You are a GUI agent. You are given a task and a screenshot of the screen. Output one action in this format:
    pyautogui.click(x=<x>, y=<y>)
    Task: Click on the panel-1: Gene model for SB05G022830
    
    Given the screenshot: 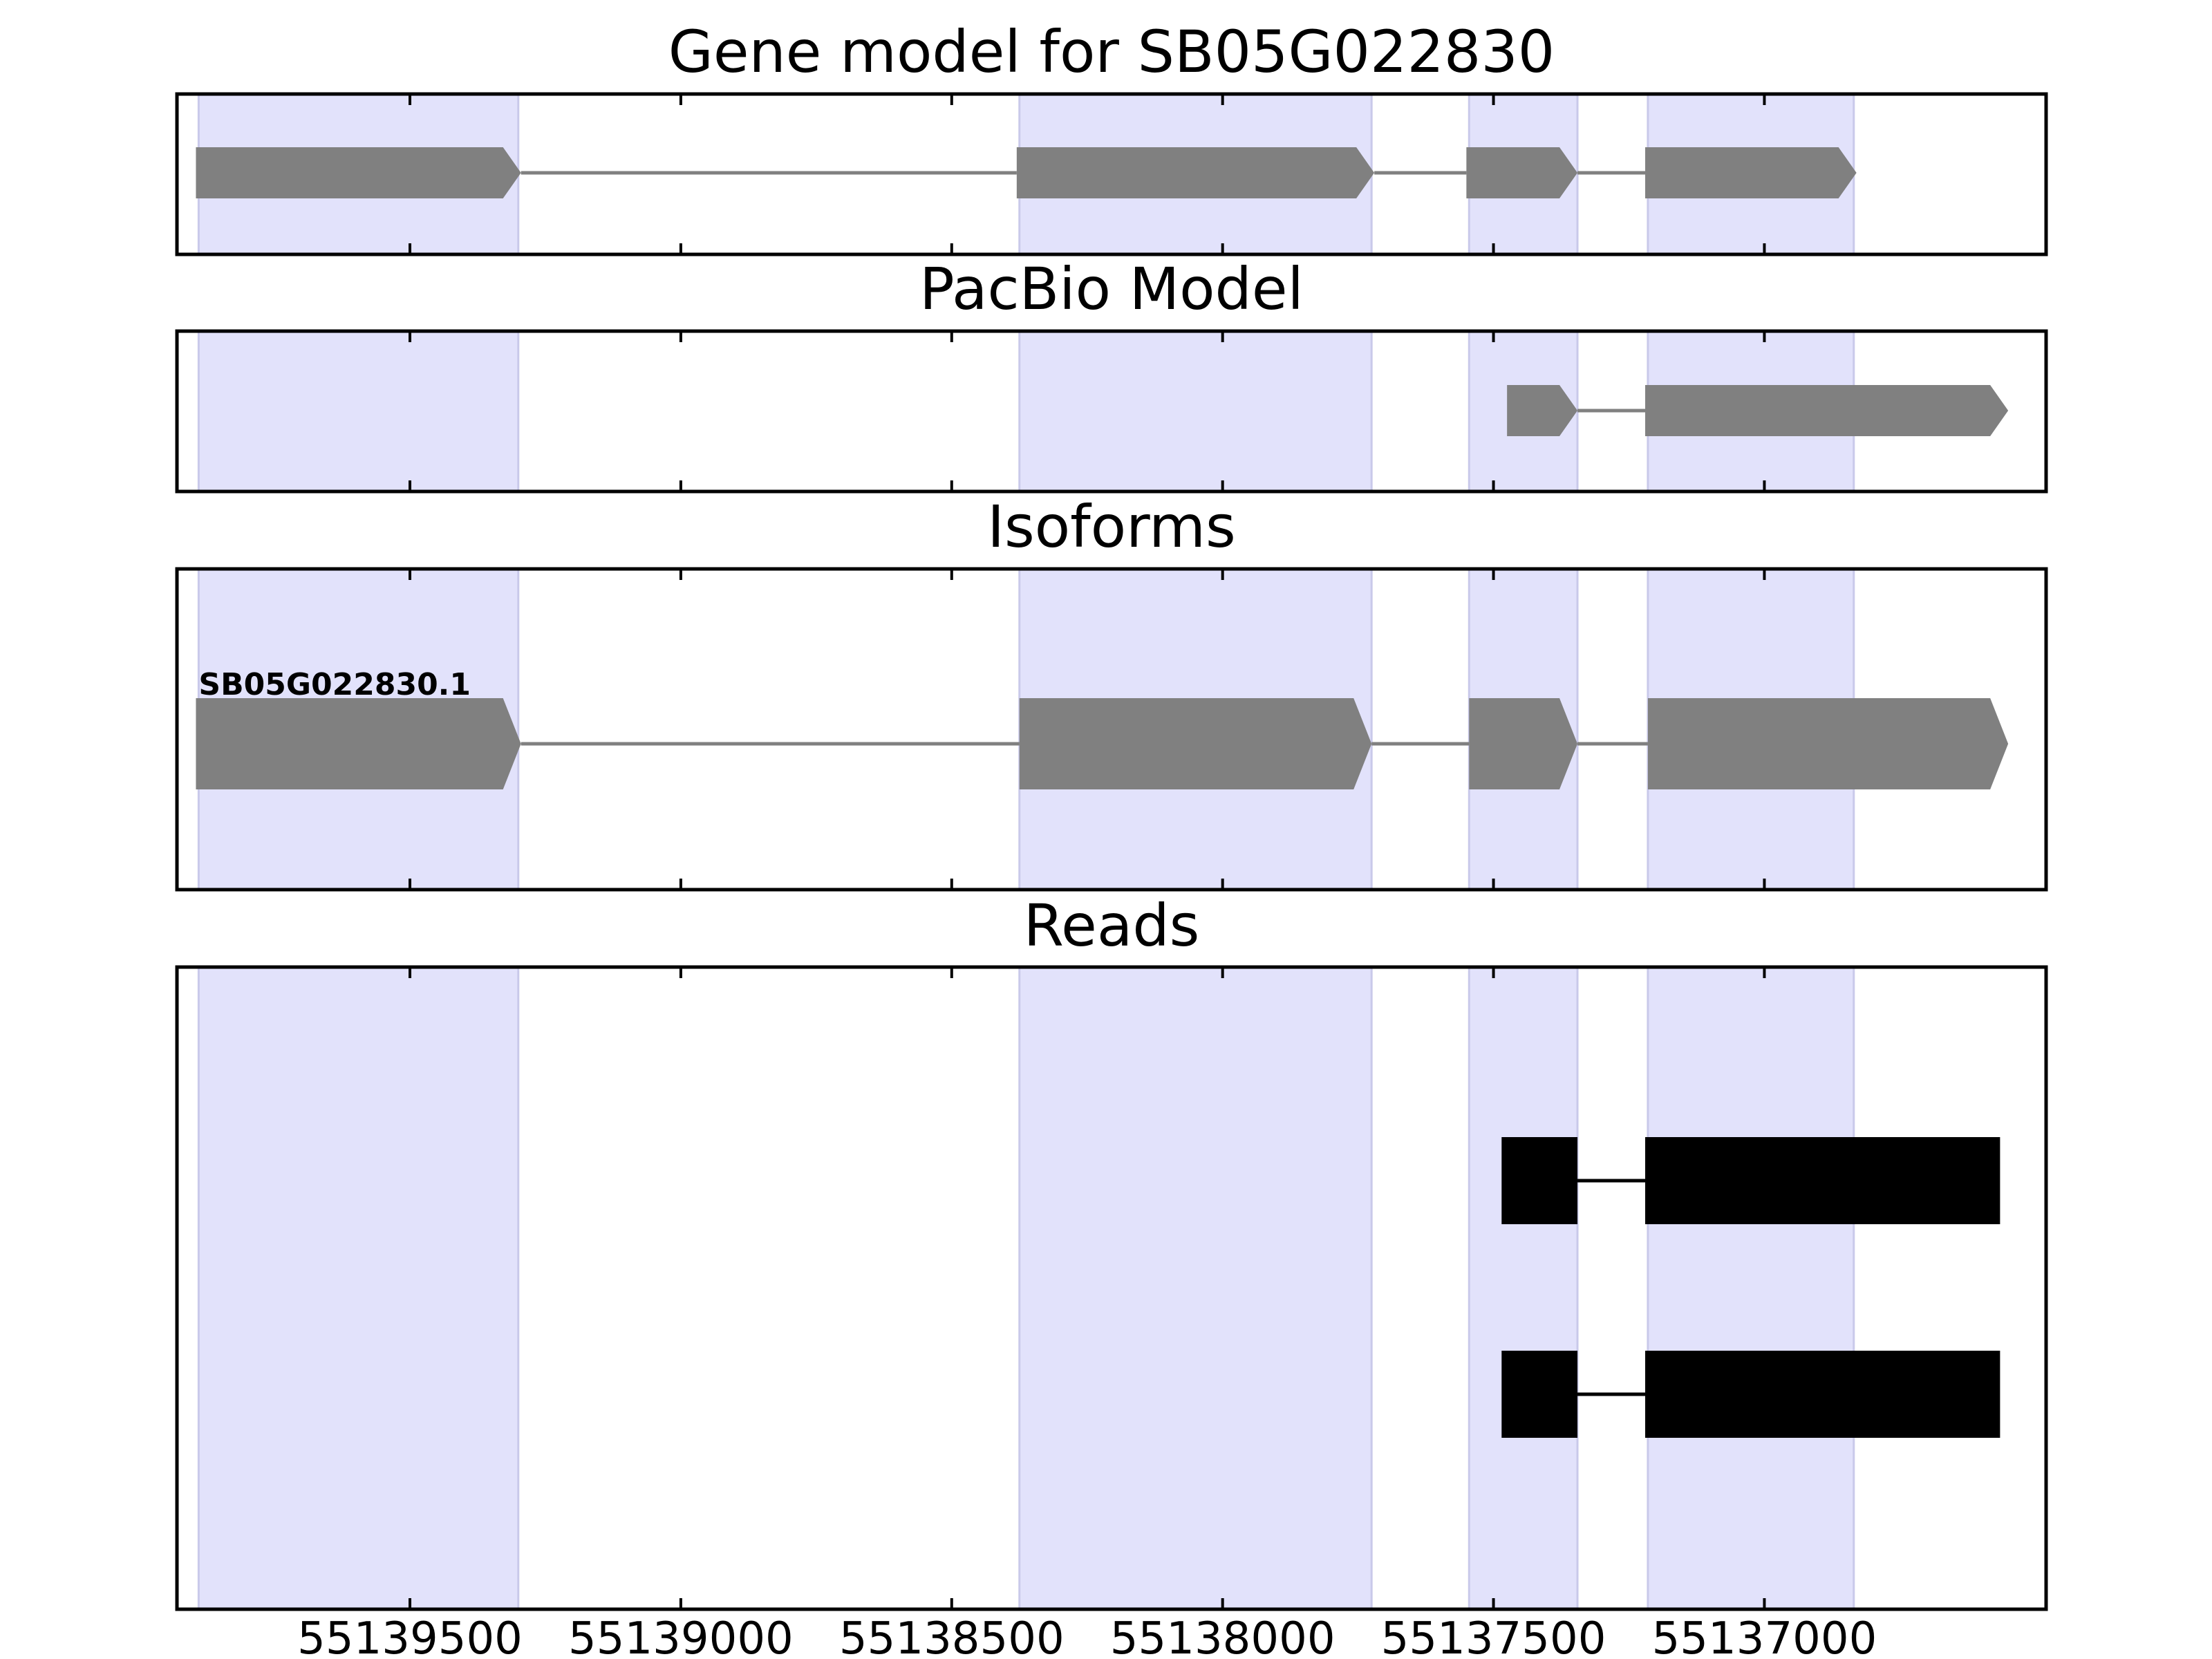 What is the action you would take?
    pyautogui.click(x=1111, y=137)
    